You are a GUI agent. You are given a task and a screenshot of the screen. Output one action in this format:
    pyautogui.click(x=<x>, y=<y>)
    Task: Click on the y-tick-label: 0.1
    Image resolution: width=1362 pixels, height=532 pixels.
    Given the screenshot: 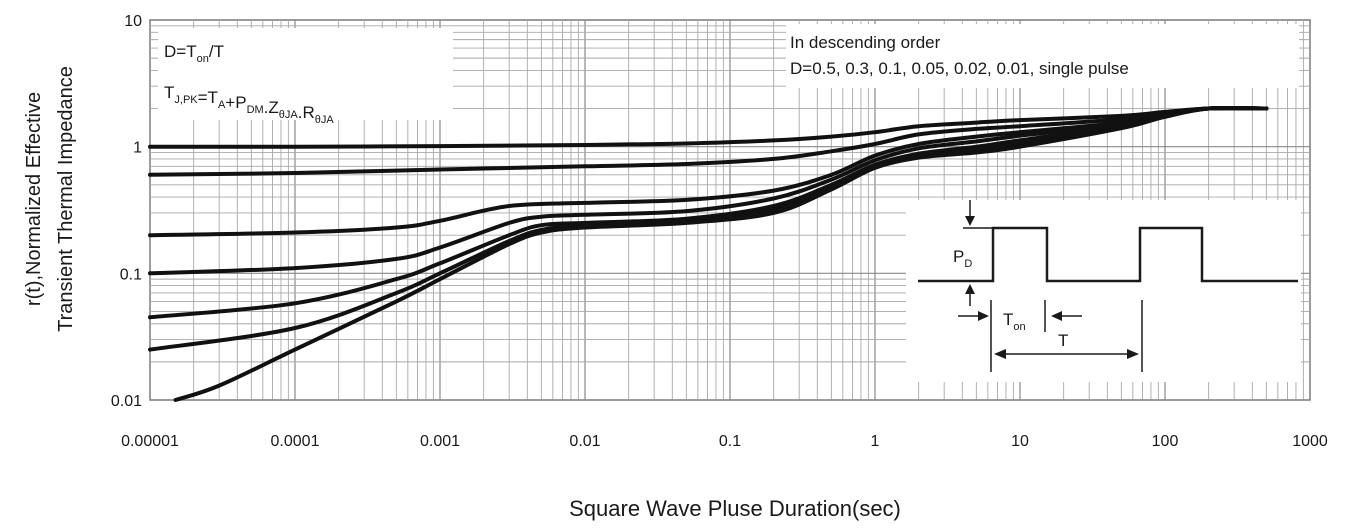 What is the action you would take?
    pyautogui.click(x=131, y=274)
    